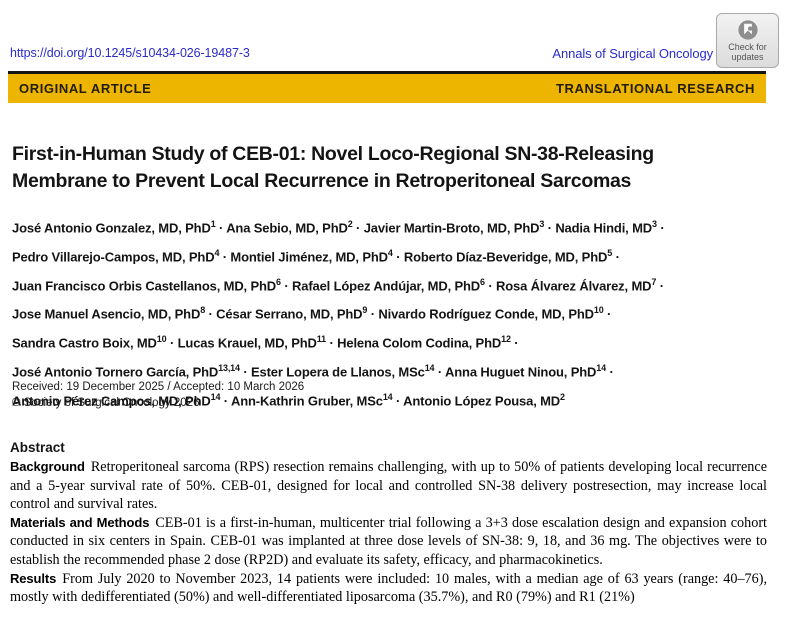  Describe the element at coordinates (80, 522) in the screenshot. I see `abstract-methods-label: Materials and Methods` at that location.